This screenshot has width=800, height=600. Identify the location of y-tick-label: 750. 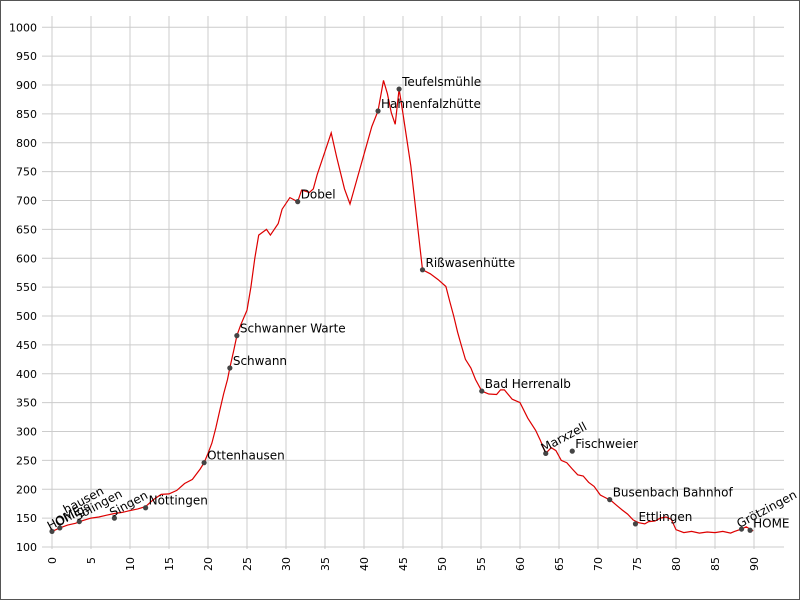
(26, 172).